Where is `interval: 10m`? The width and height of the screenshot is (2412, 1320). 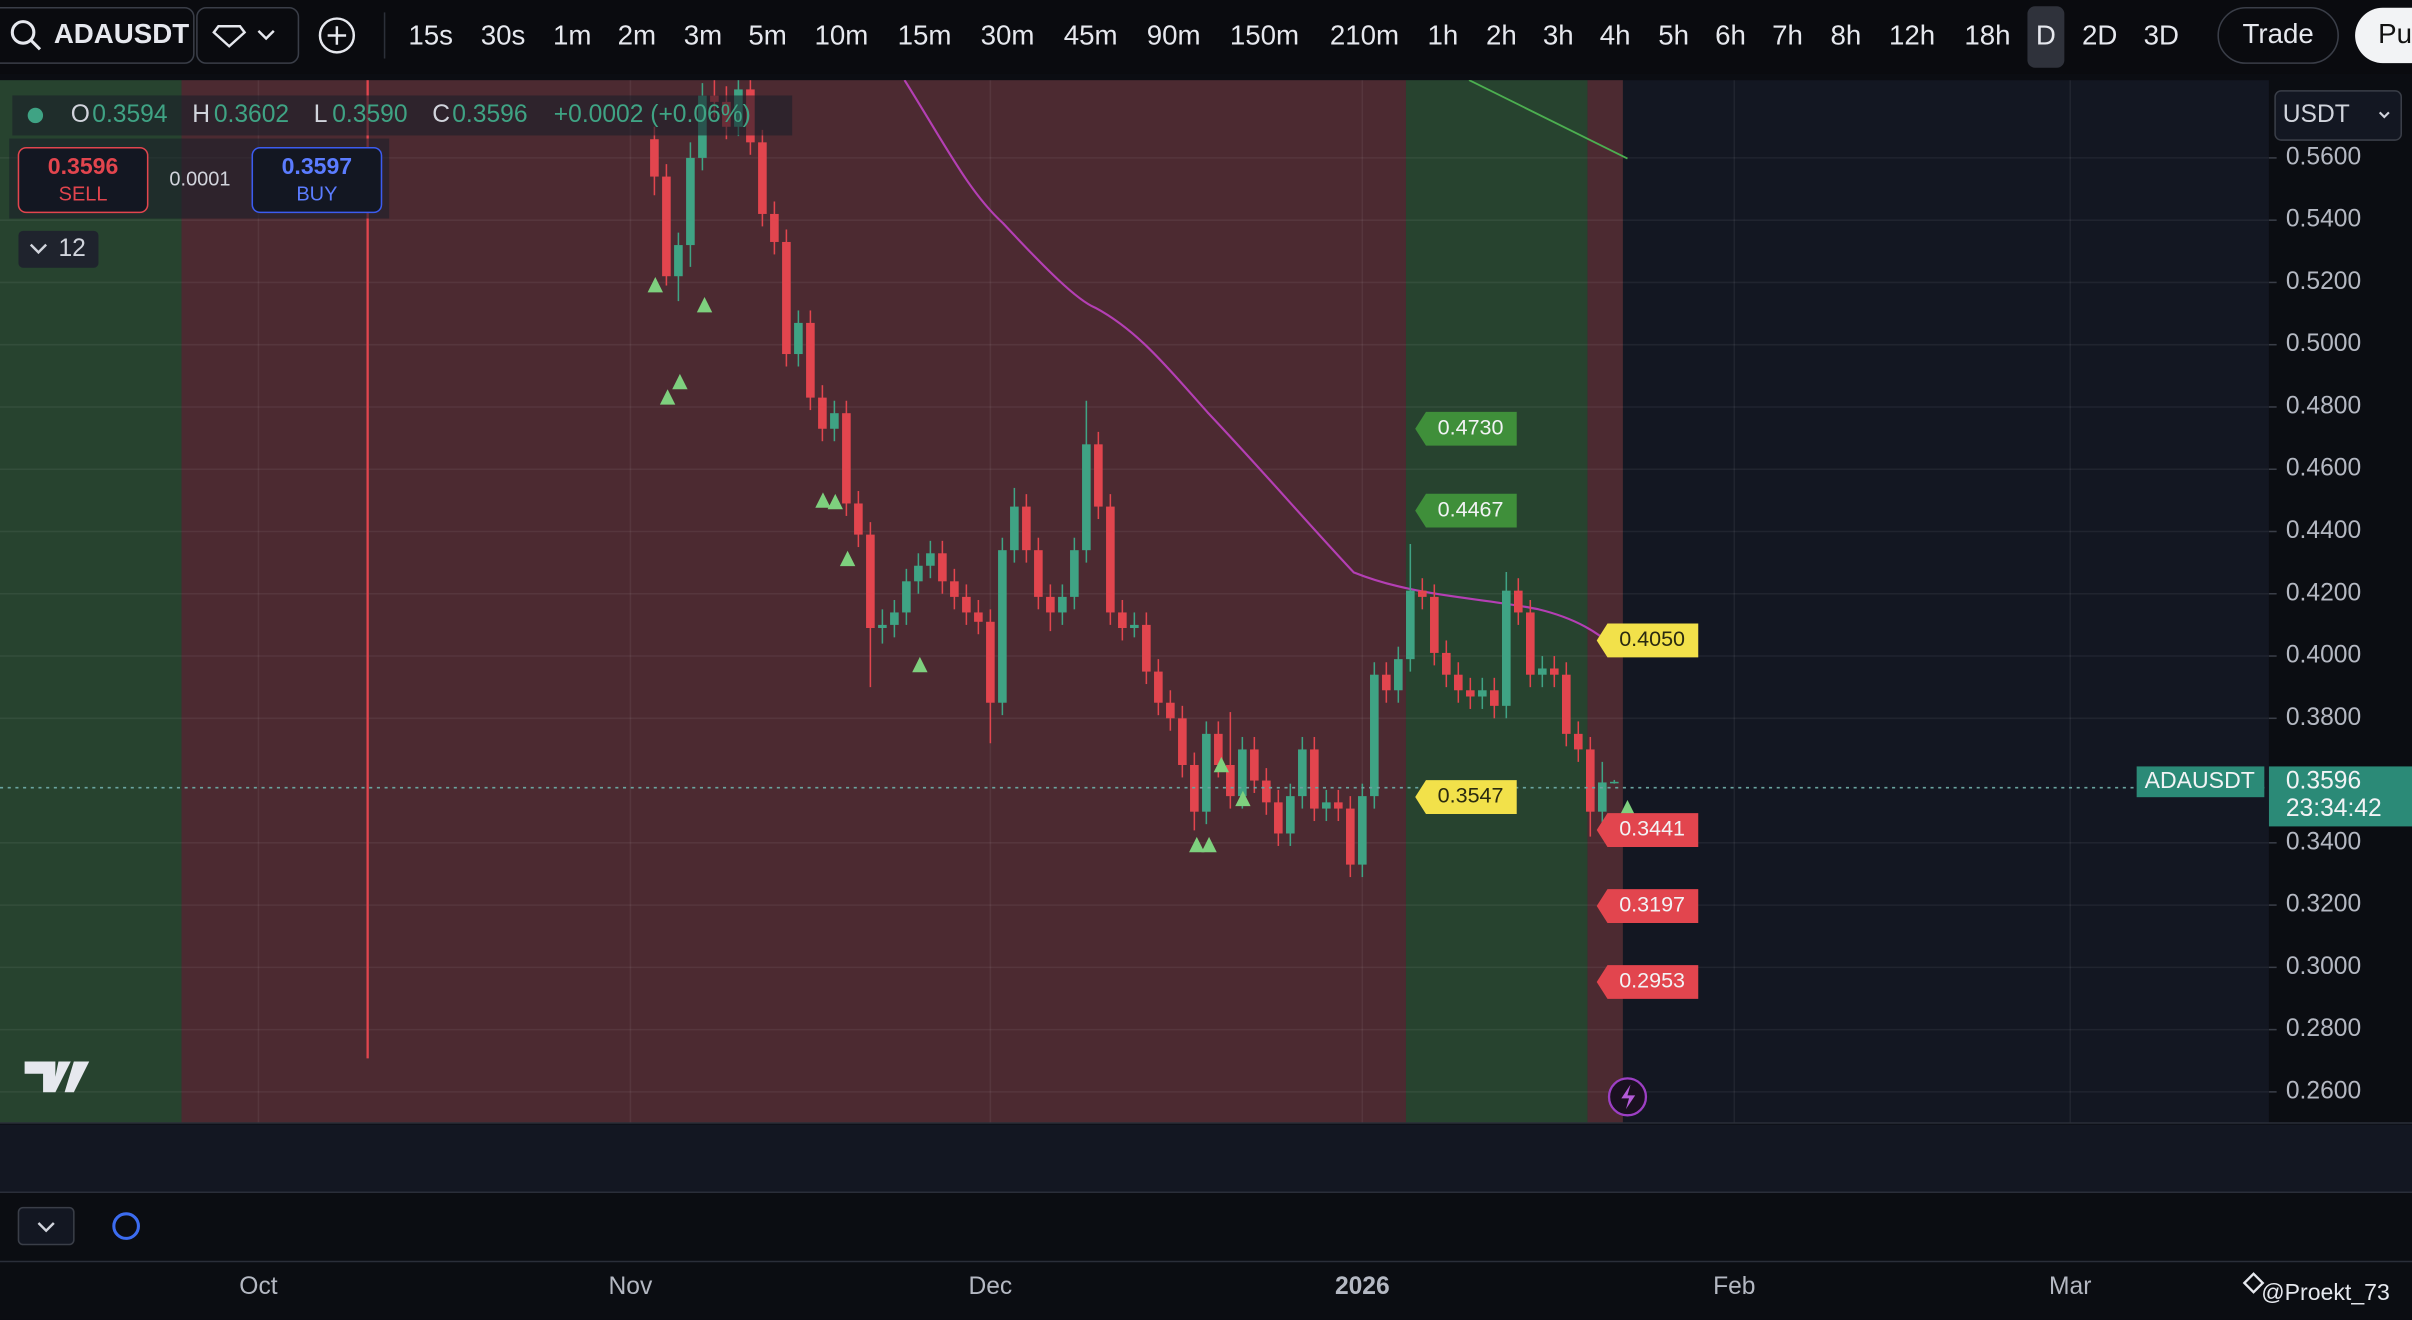 interval: 10m is located at coordinates (842, 34).